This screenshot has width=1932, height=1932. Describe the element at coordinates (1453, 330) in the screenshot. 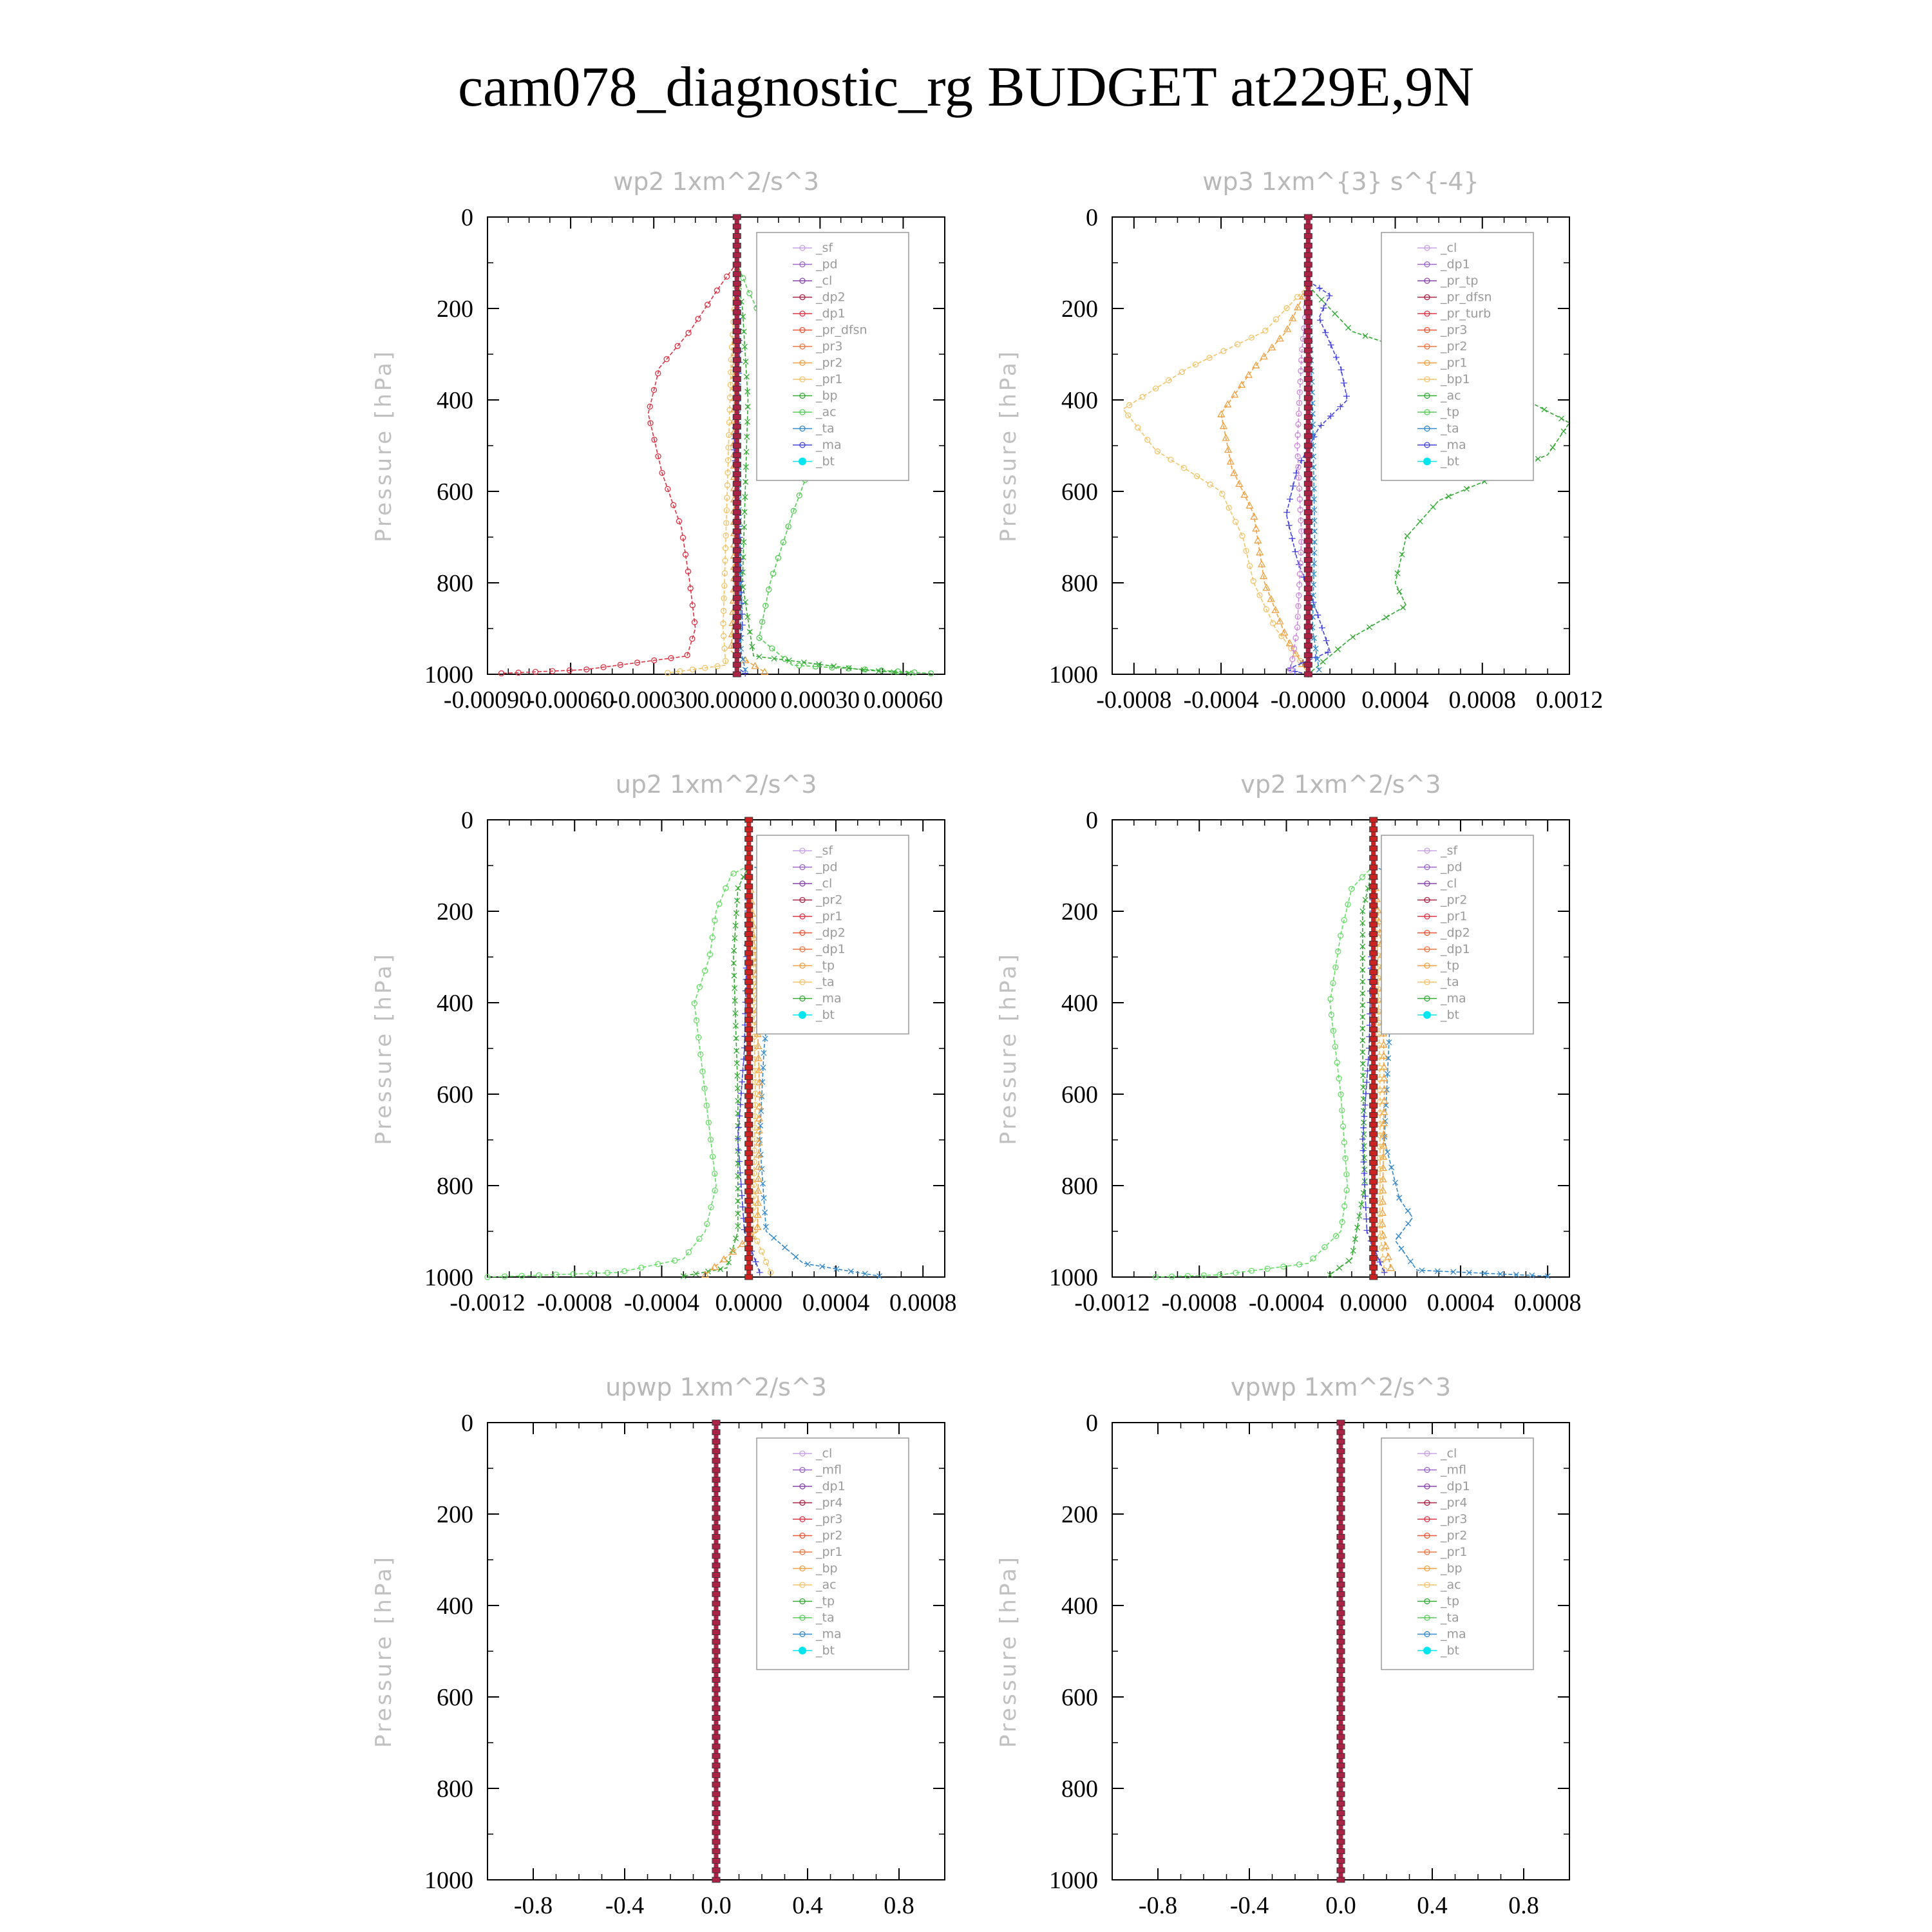

I see `legend-label: _pr3` at that location.